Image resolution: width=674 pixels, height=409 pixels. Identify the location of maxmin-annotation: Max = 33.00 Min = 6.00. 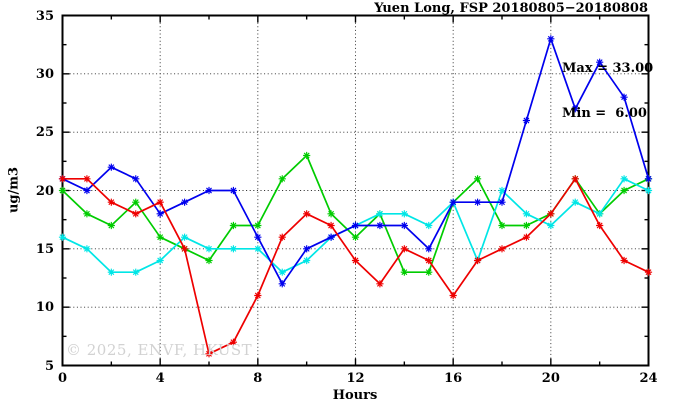
(607, 91).